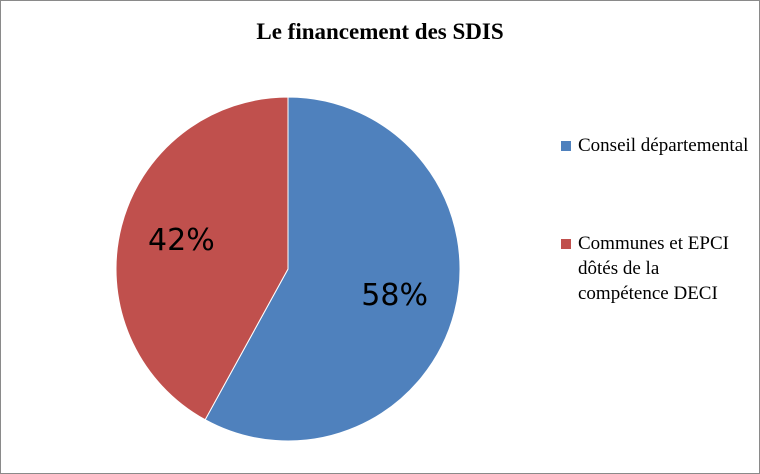  I want to click on legend-swatch-conseil, so click(566, 146).